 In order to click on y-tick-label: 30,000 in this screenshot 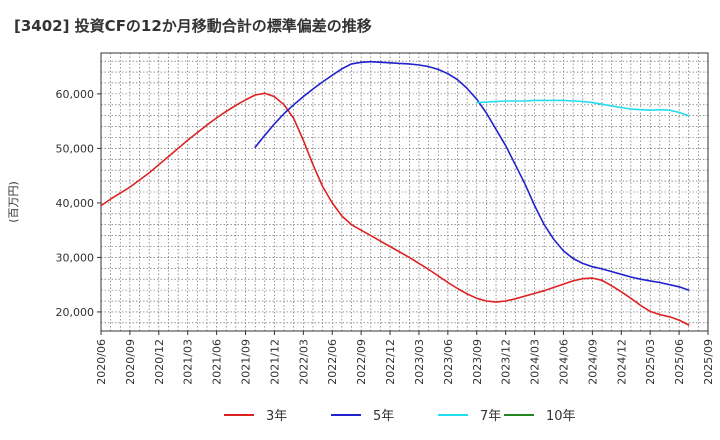, I will do `click(75, 257)`.